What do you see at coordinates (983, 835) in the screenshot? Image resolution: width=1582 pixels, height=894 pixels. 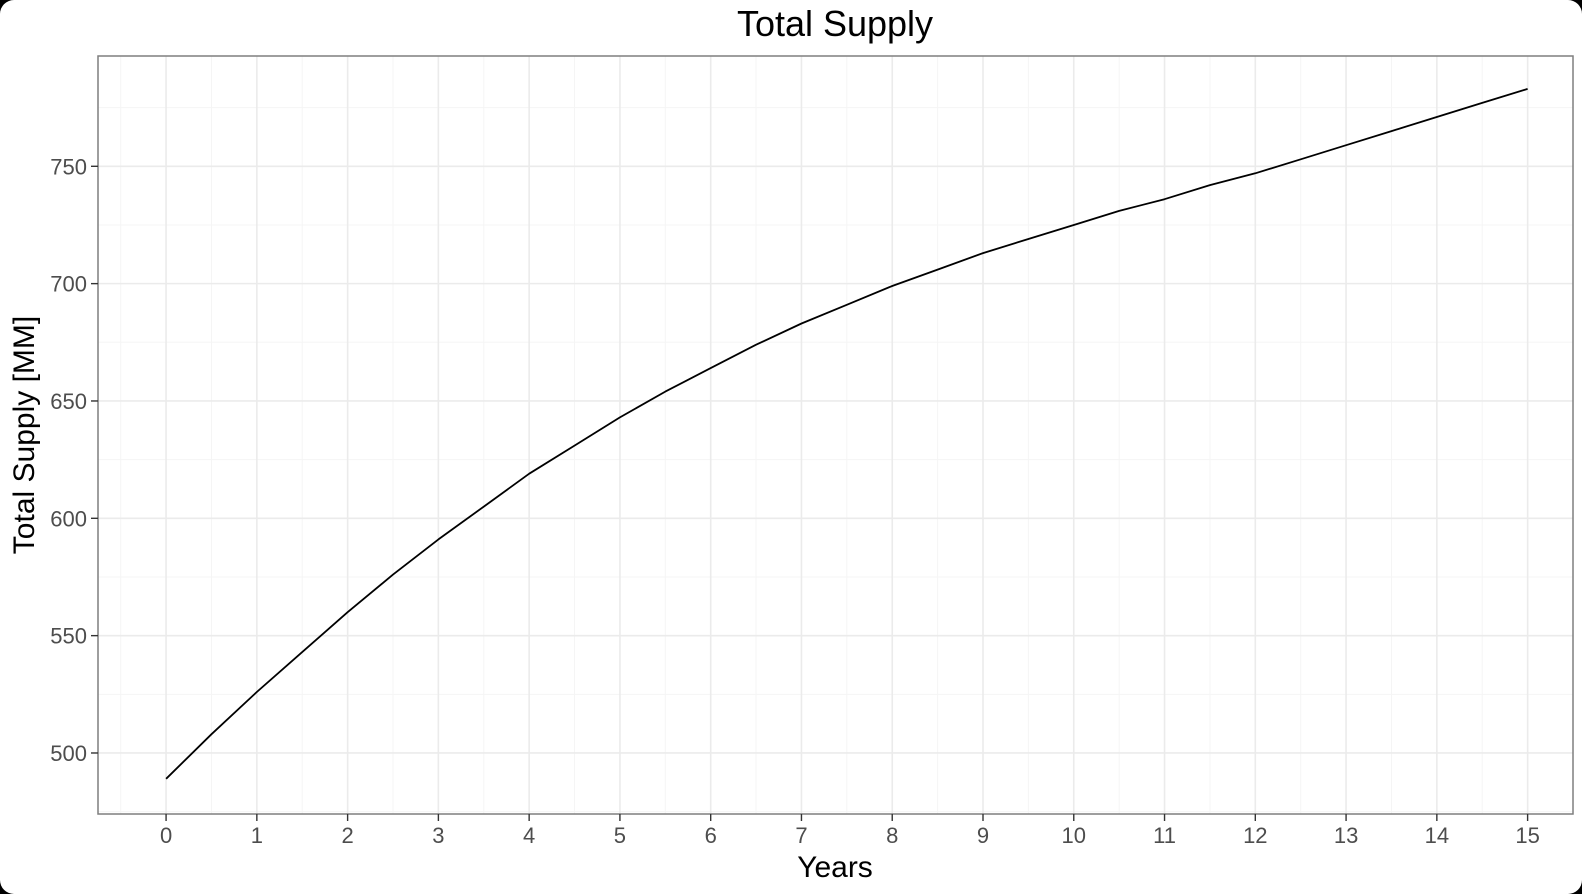 I see `x-tick-label: 9` at bounding box center [983, 835].